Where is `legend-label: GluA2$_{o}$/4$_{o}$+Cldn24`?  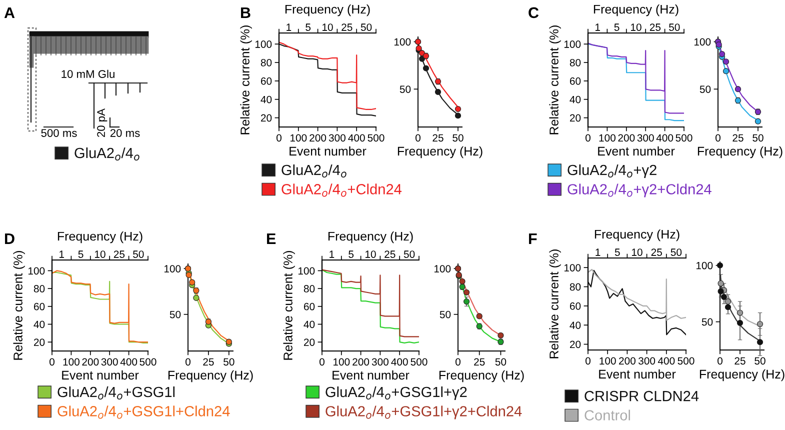 legend-label: GluA2$_{o}$/4$_{o}$+Cldn24 is located at coordinates (342, 190).